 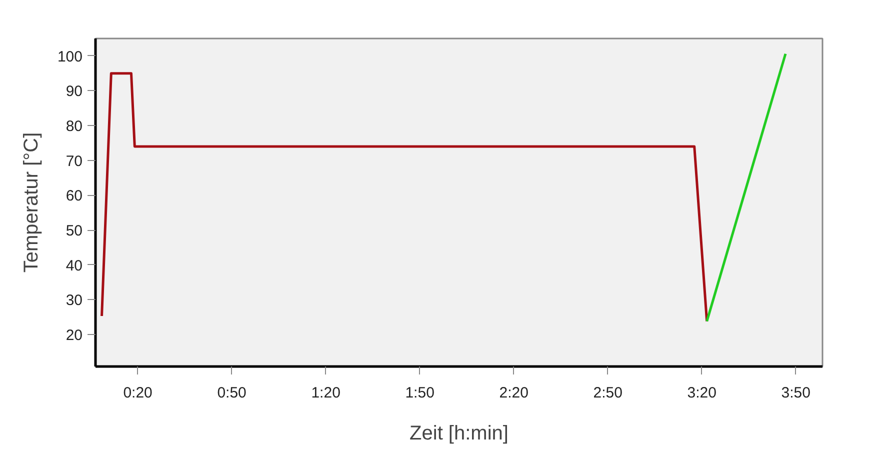 What do you see at coordinates (74, 127) in the screenshot?
I see `y-tick-label: 80` at bounding box center [74, 127].